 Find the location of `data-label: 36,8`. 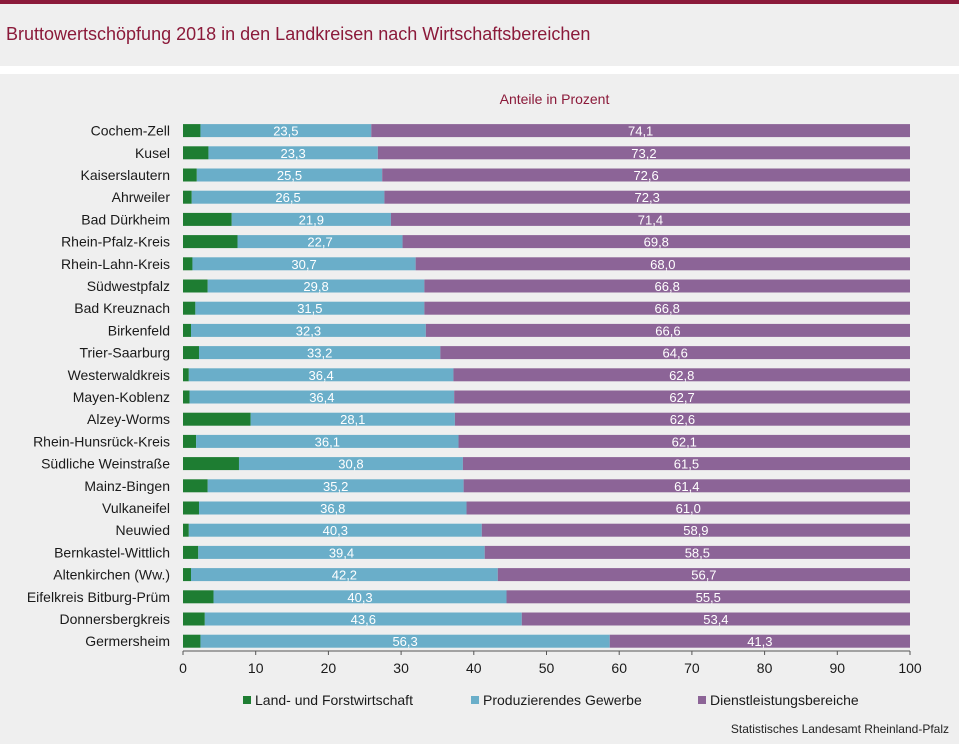

data-label: 36,8 is located at coordinates (332, 508).